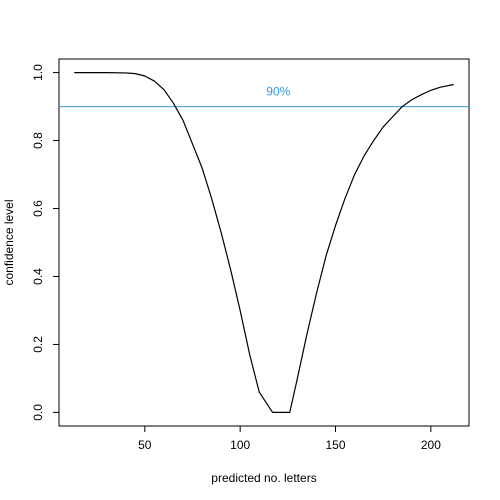 Image resolution: width=500 pixels, height=500 pixels. What do you see at coordinates (38, 72) in the screenshot?
I see `y-tick-label: 1.0` at bounding box center [38, 72].